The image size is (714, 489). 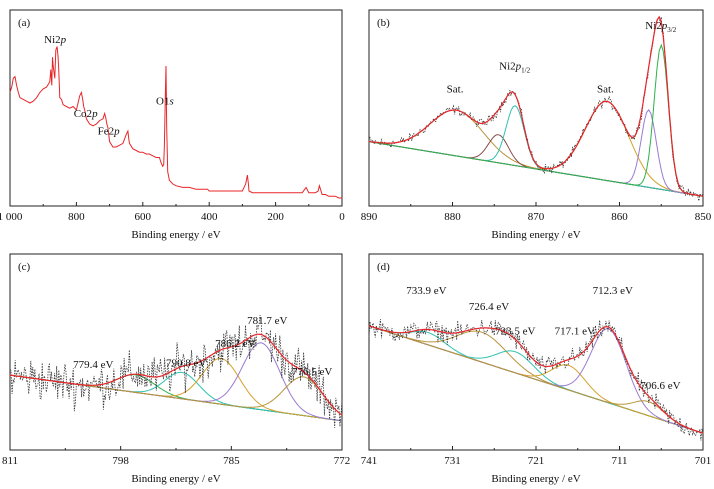 I want to click on x-tick-label-b-2: 870, so click(x=536, y=217).